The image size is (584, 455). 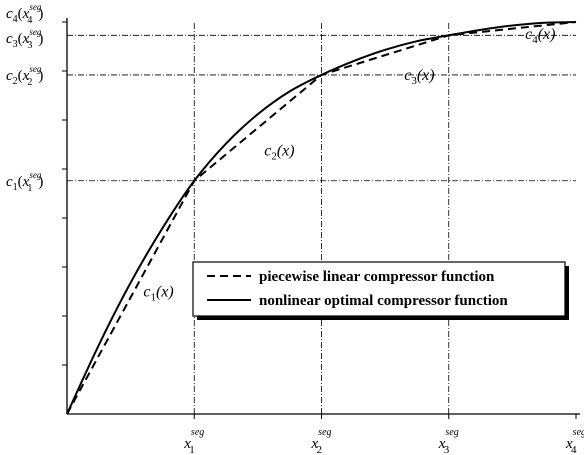 I want to click on y-tick-index: 1, so click(x=15, y=187).